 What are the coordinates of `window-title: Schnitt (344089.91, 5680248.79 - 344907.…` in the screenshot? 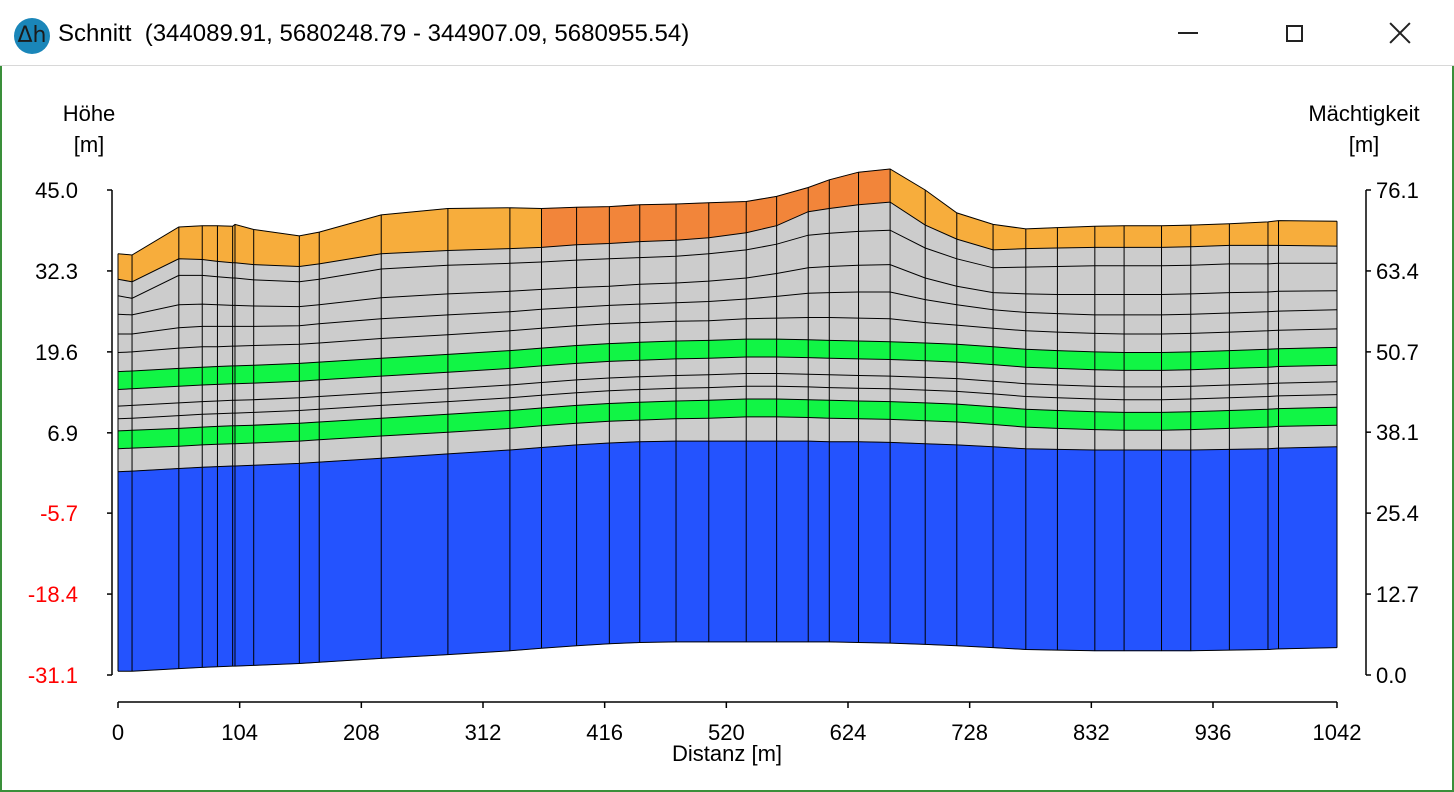 It's located at (374, 33).